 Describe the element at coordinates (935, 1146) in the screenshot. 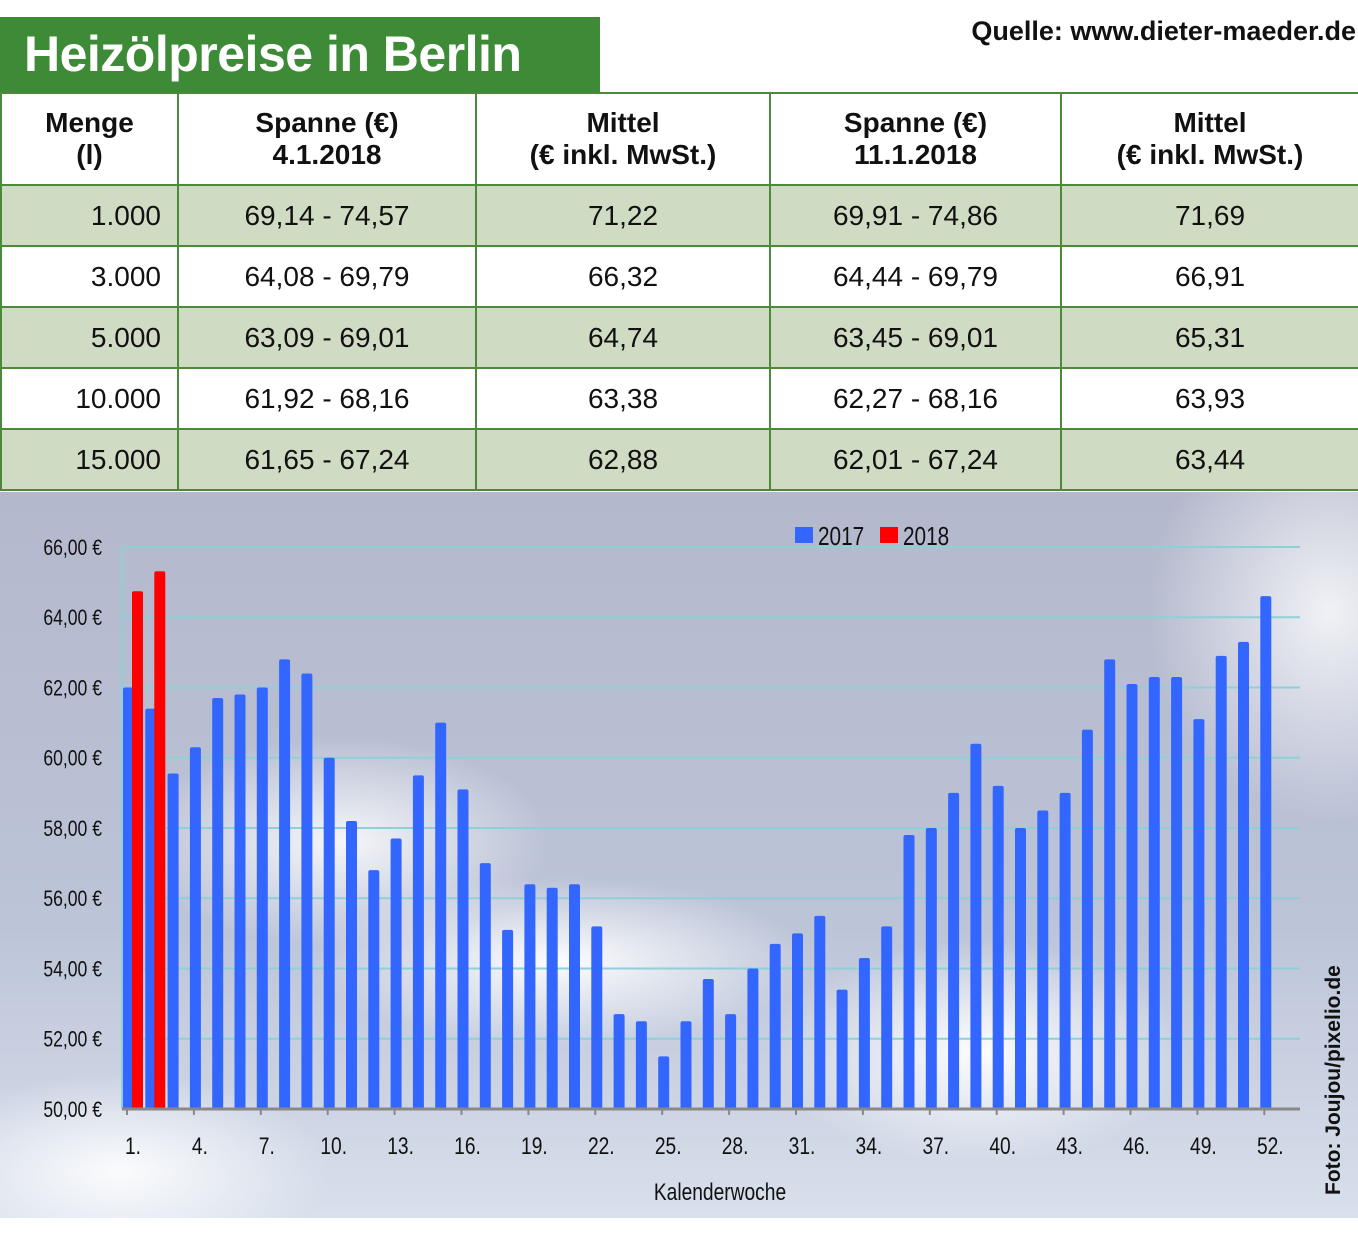

I see `x-tick-label: 37.` at that location.